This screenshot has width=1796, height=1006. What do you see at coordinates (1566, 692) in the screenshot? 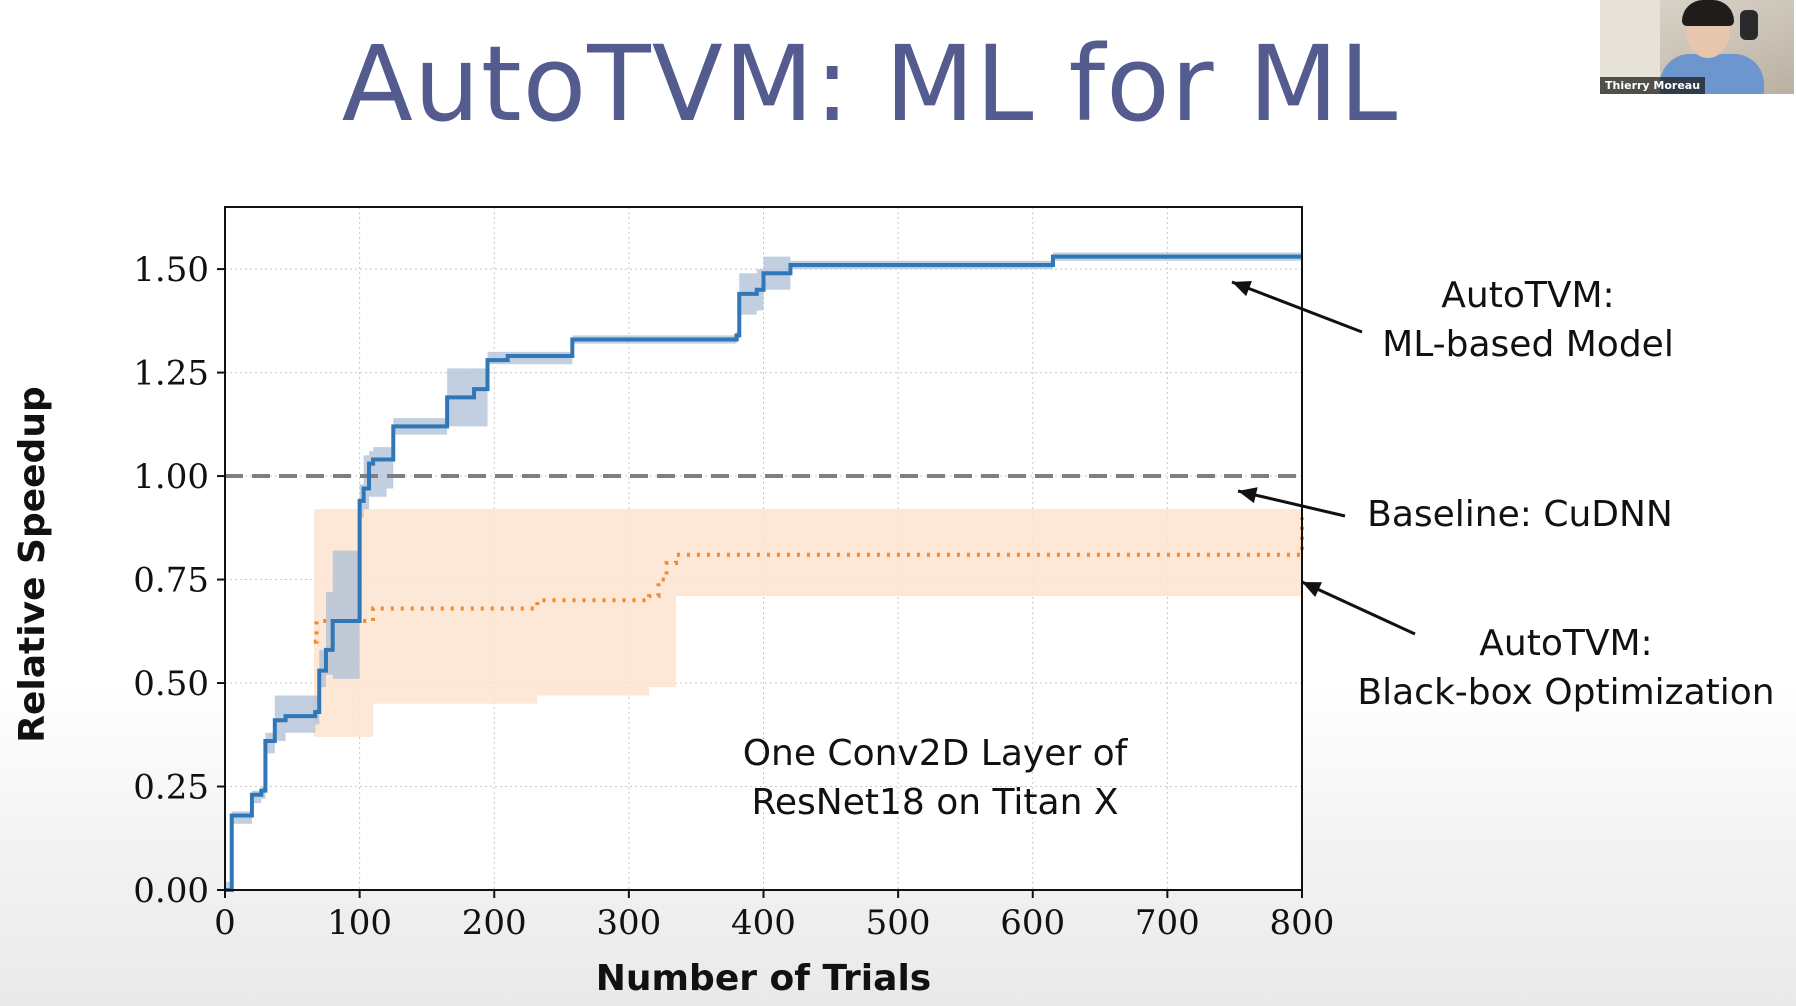
I see `annotation-blackbox-line2: Black-box Optimization` at bounding box center [1566, 692].